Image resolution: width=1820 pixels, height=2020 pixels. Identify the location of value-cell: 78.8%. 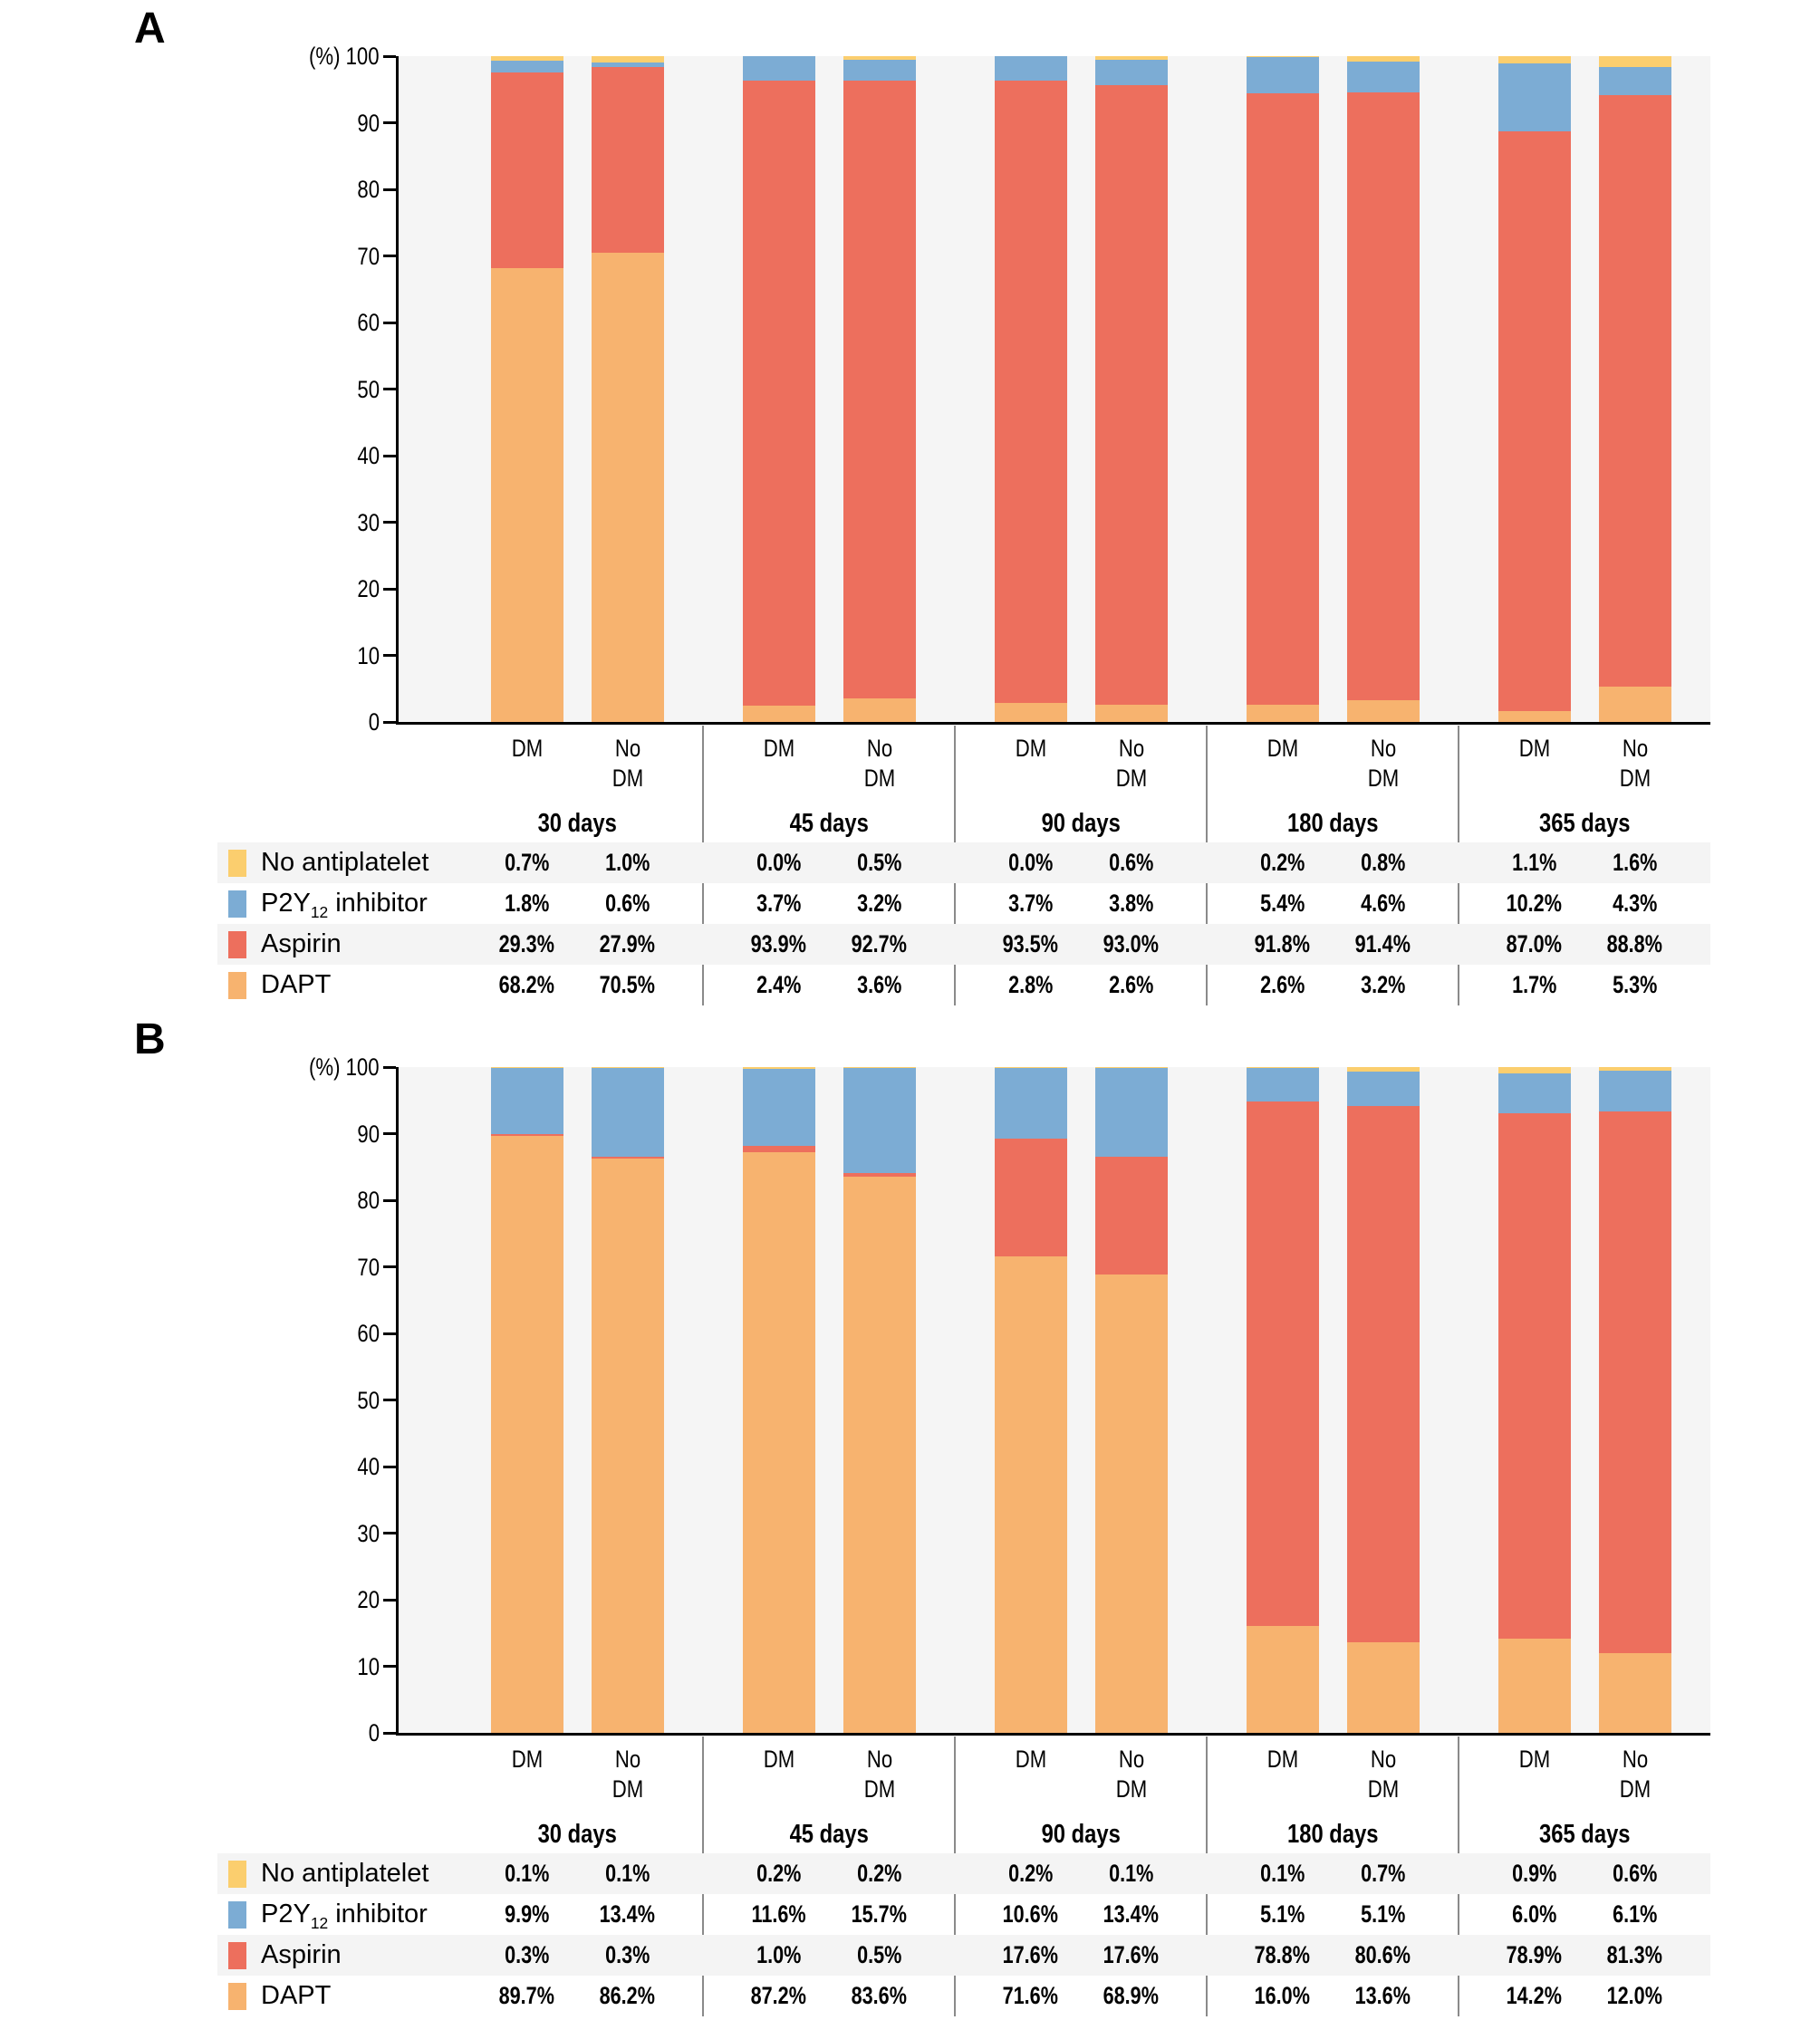
(1282, 1955).